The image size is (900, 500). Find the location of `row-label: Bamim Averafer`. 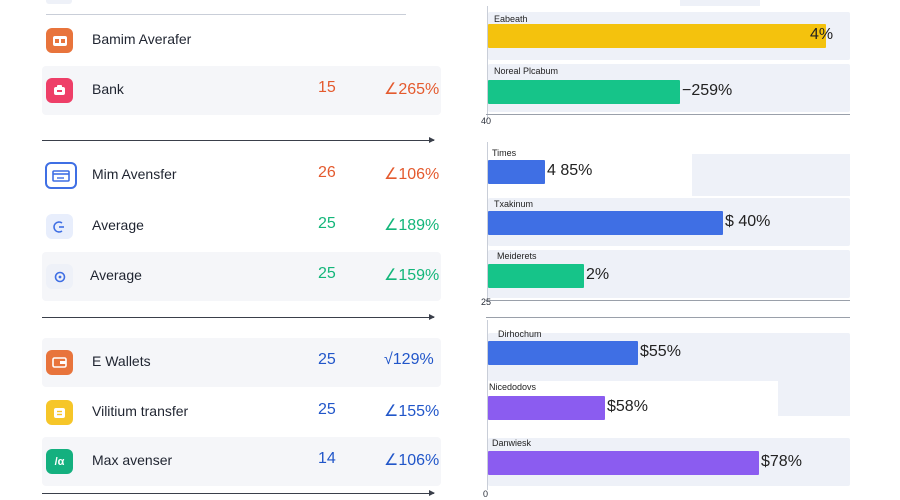

row-label: Bamim Averafer is located at coordinates (142, 39).